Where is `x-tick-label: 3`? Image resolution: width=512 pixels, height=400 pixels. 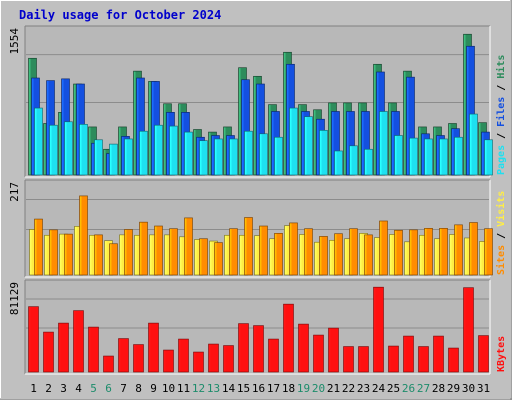 x-tick-label: 3 is located at coordinates (63, 388).